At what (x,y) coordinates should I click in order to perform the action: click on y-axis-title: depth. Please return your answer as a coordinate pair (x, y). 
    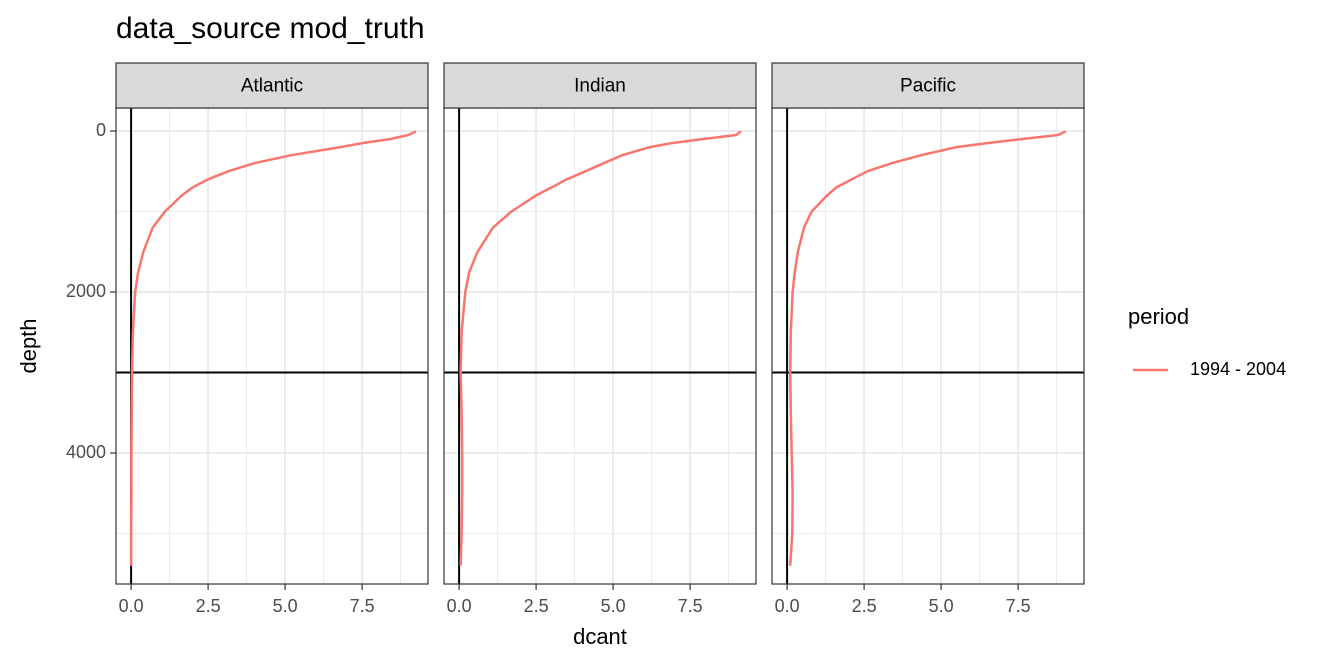
    Looking at the image, I should click on (28, 345).